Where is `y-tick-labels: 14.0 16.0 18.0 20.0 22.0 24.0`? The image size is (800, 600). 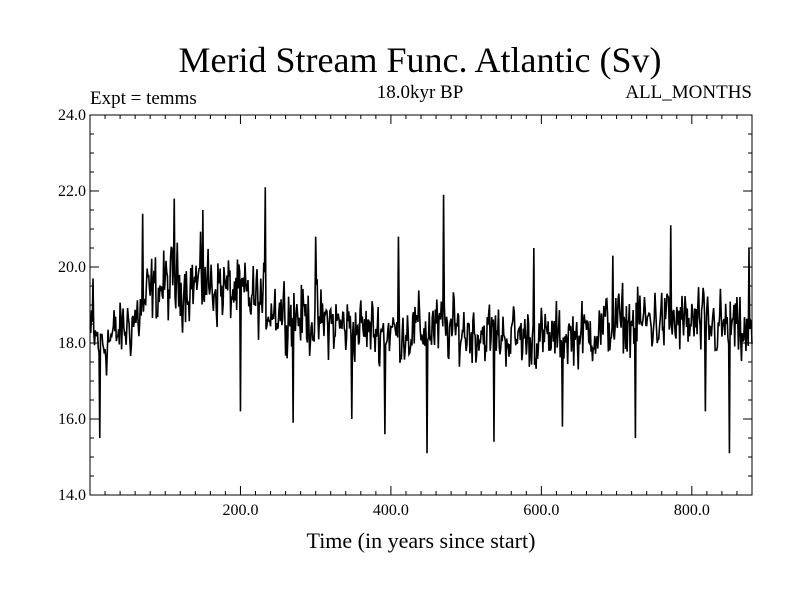 y-tick-labels: 14.0 16.0 18.0 20.0 22.0 24.0 is located at coordinates (72, 305).